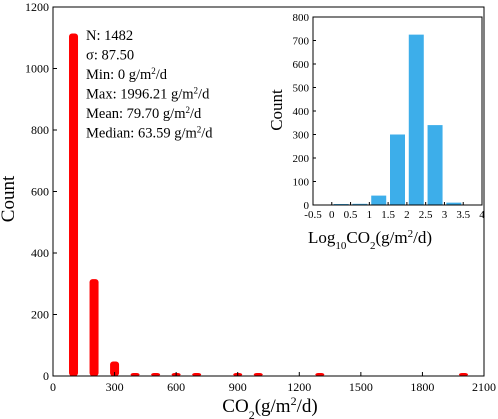  I want to click on inset-x-tick-label: 1.5, so click(388, 215).